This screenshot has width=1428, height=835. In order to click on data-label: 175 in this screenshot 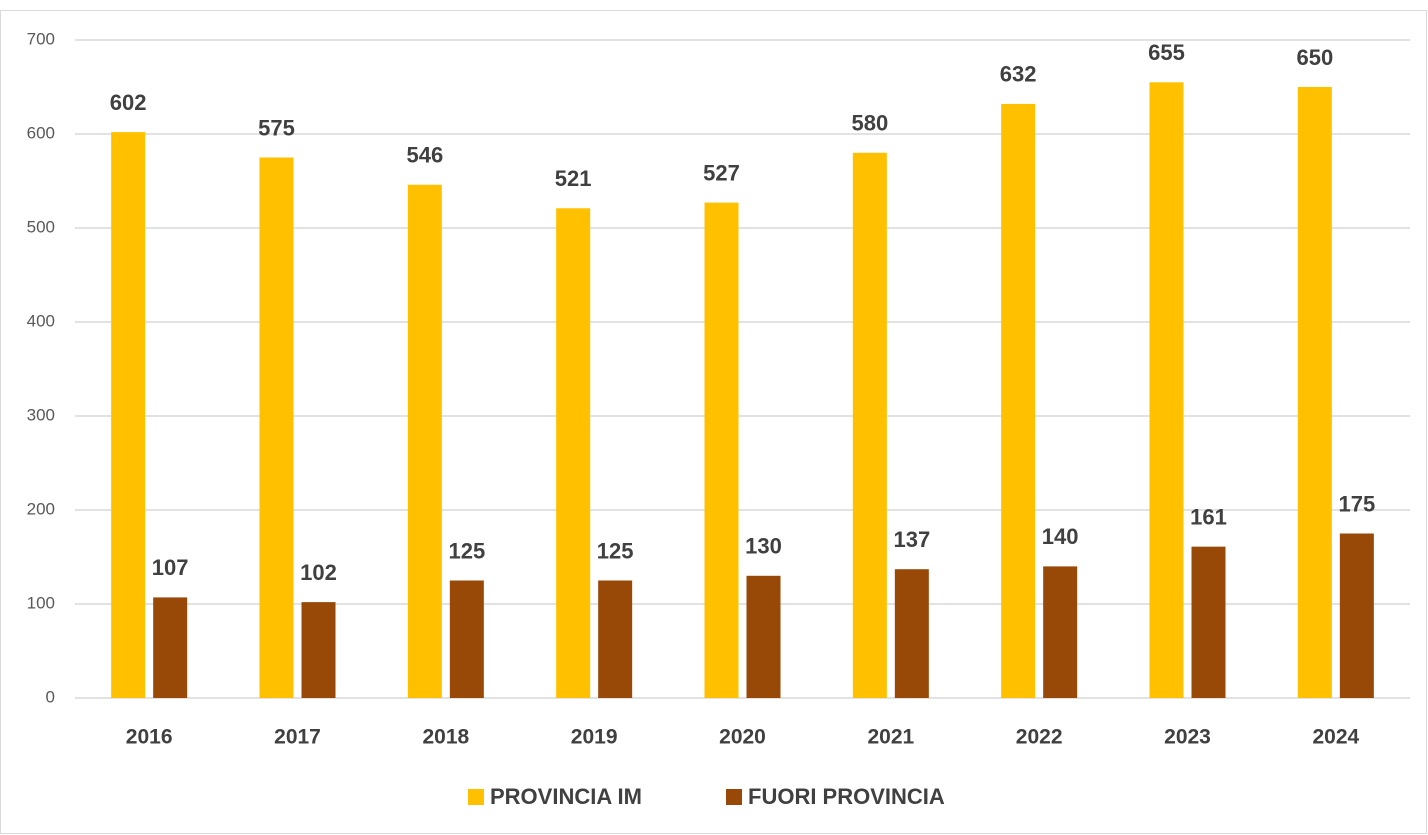, I will do `click(1356, 503)`.